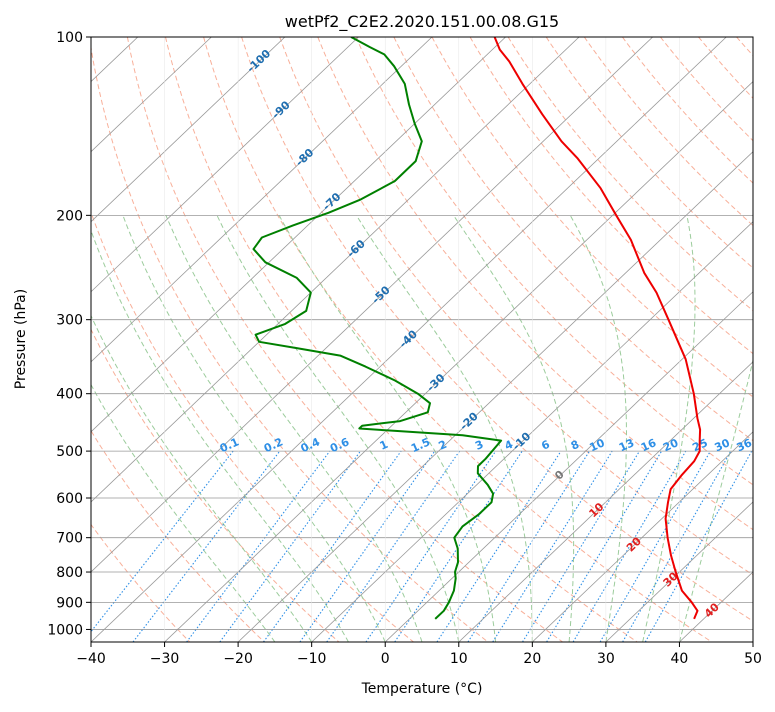 The width and height of the screenshot is (775, 712). What do you see at coordinates (69, 395) in the screenshot?
I see `y-tick-label: 400` at bounding box center [69, 395].